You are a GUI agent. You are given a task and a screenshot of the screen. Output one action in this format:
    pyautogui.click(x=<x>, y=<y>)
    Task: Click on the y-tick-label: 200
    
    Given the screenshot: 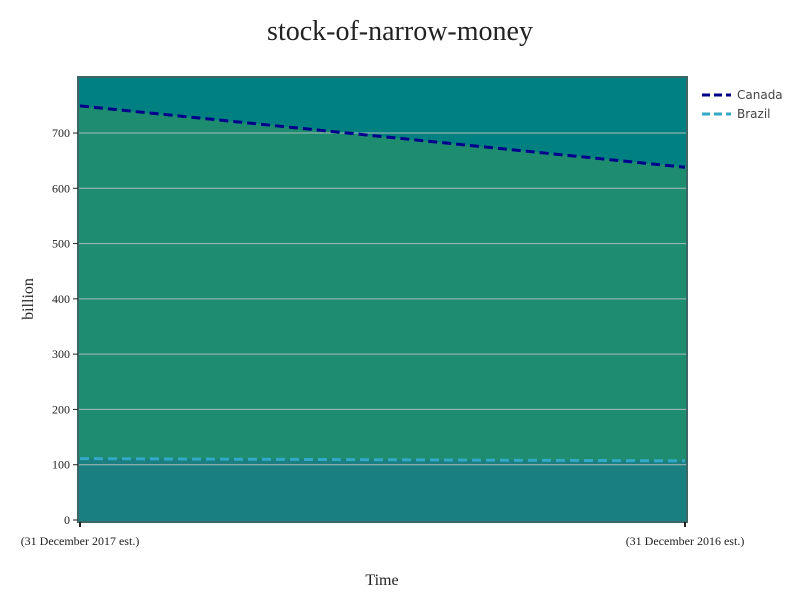 What is the action you would take?
    pyautogui.click(x=61, y=409)
    